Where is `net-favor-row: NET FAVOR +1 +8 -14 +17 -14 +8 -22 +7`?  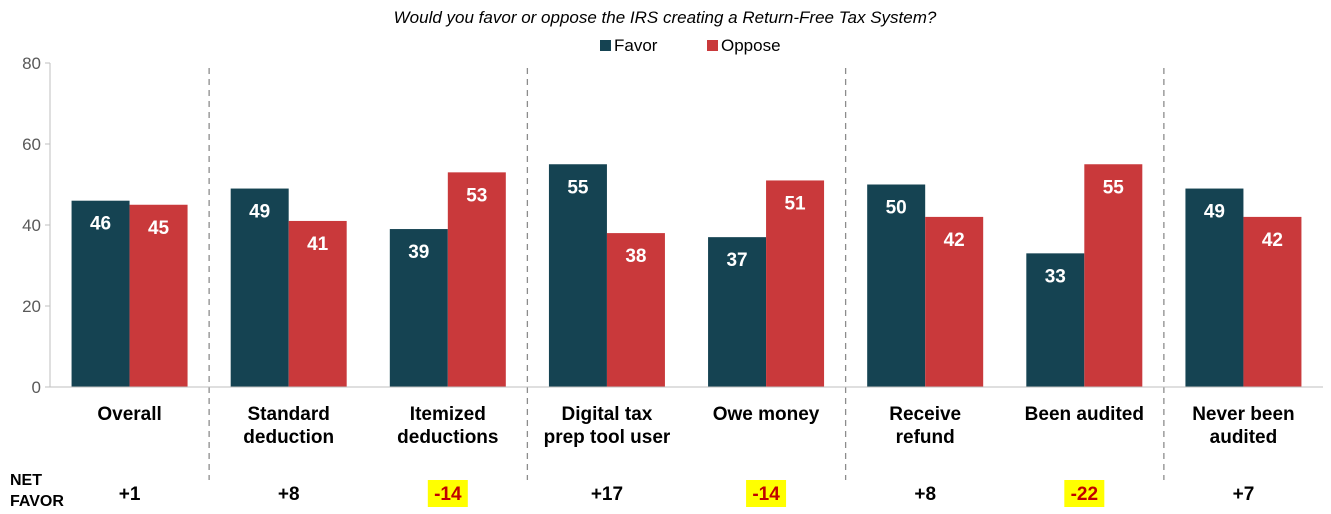
net-favor-row: NET FAVOR +1 +8 -14 +17 -14 +8 -22 +7 is located at coordinates (632, 491).